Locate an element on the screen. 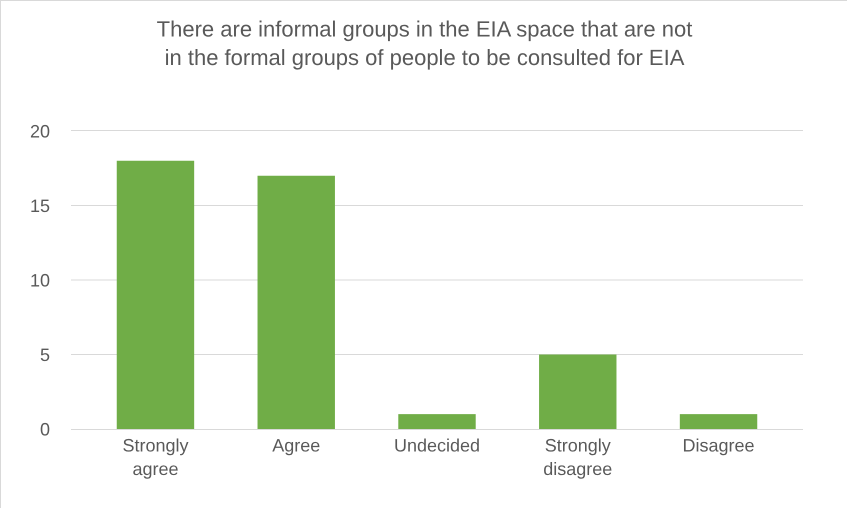 Image resolution: width=847 pixels, height=508 pixels. y-tick-label: 0 is located at coordinates (45, 429).